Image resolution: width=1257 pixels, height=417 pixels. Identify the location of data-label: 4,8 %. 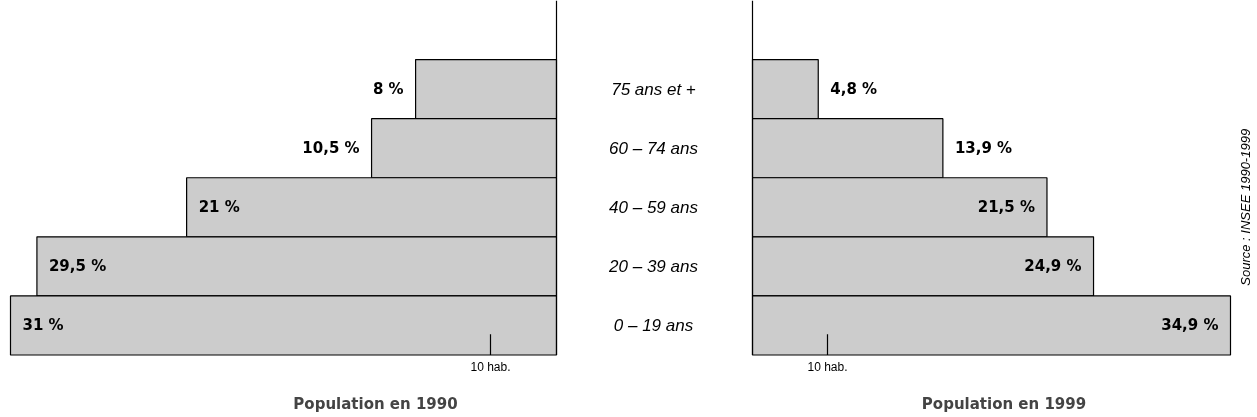
(854, 89).